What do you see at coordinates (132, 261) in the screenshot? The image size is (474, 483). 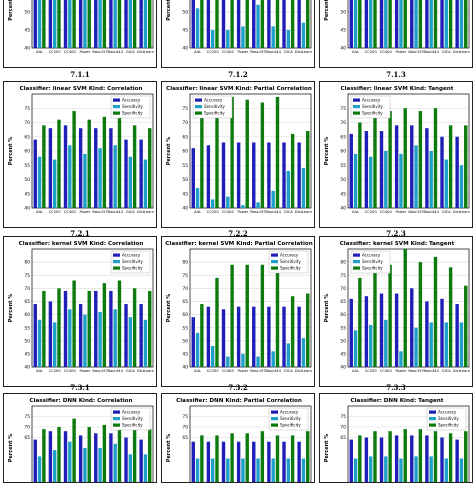 I see `legend-label: Sensitivity` at bounding box center [132, 261].